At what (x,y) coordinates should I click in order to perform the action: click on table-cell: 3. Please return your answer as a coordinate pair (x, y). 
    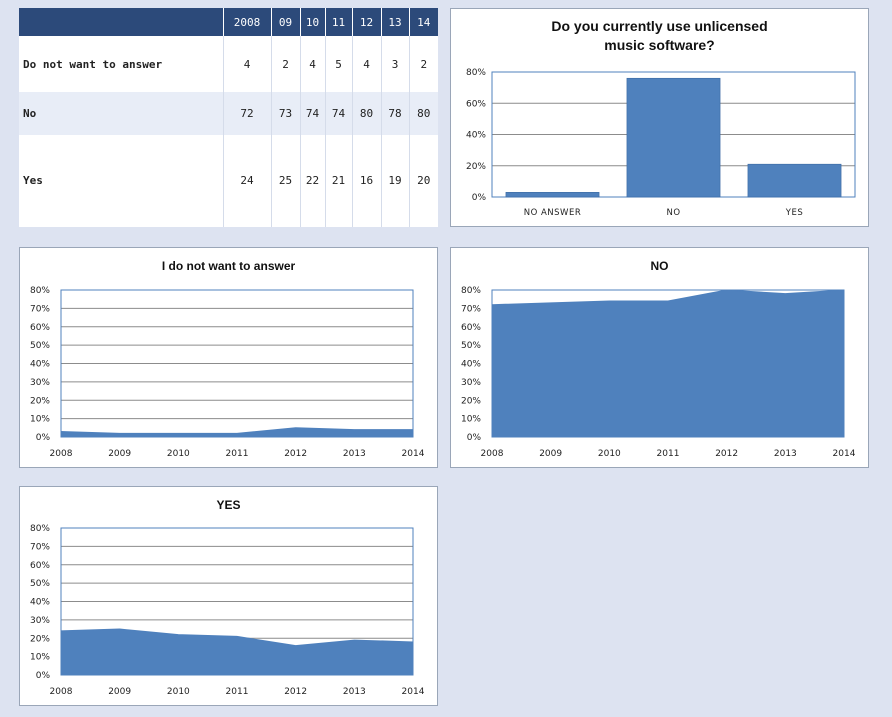
    Looking at the image, I should click on (394, 64).